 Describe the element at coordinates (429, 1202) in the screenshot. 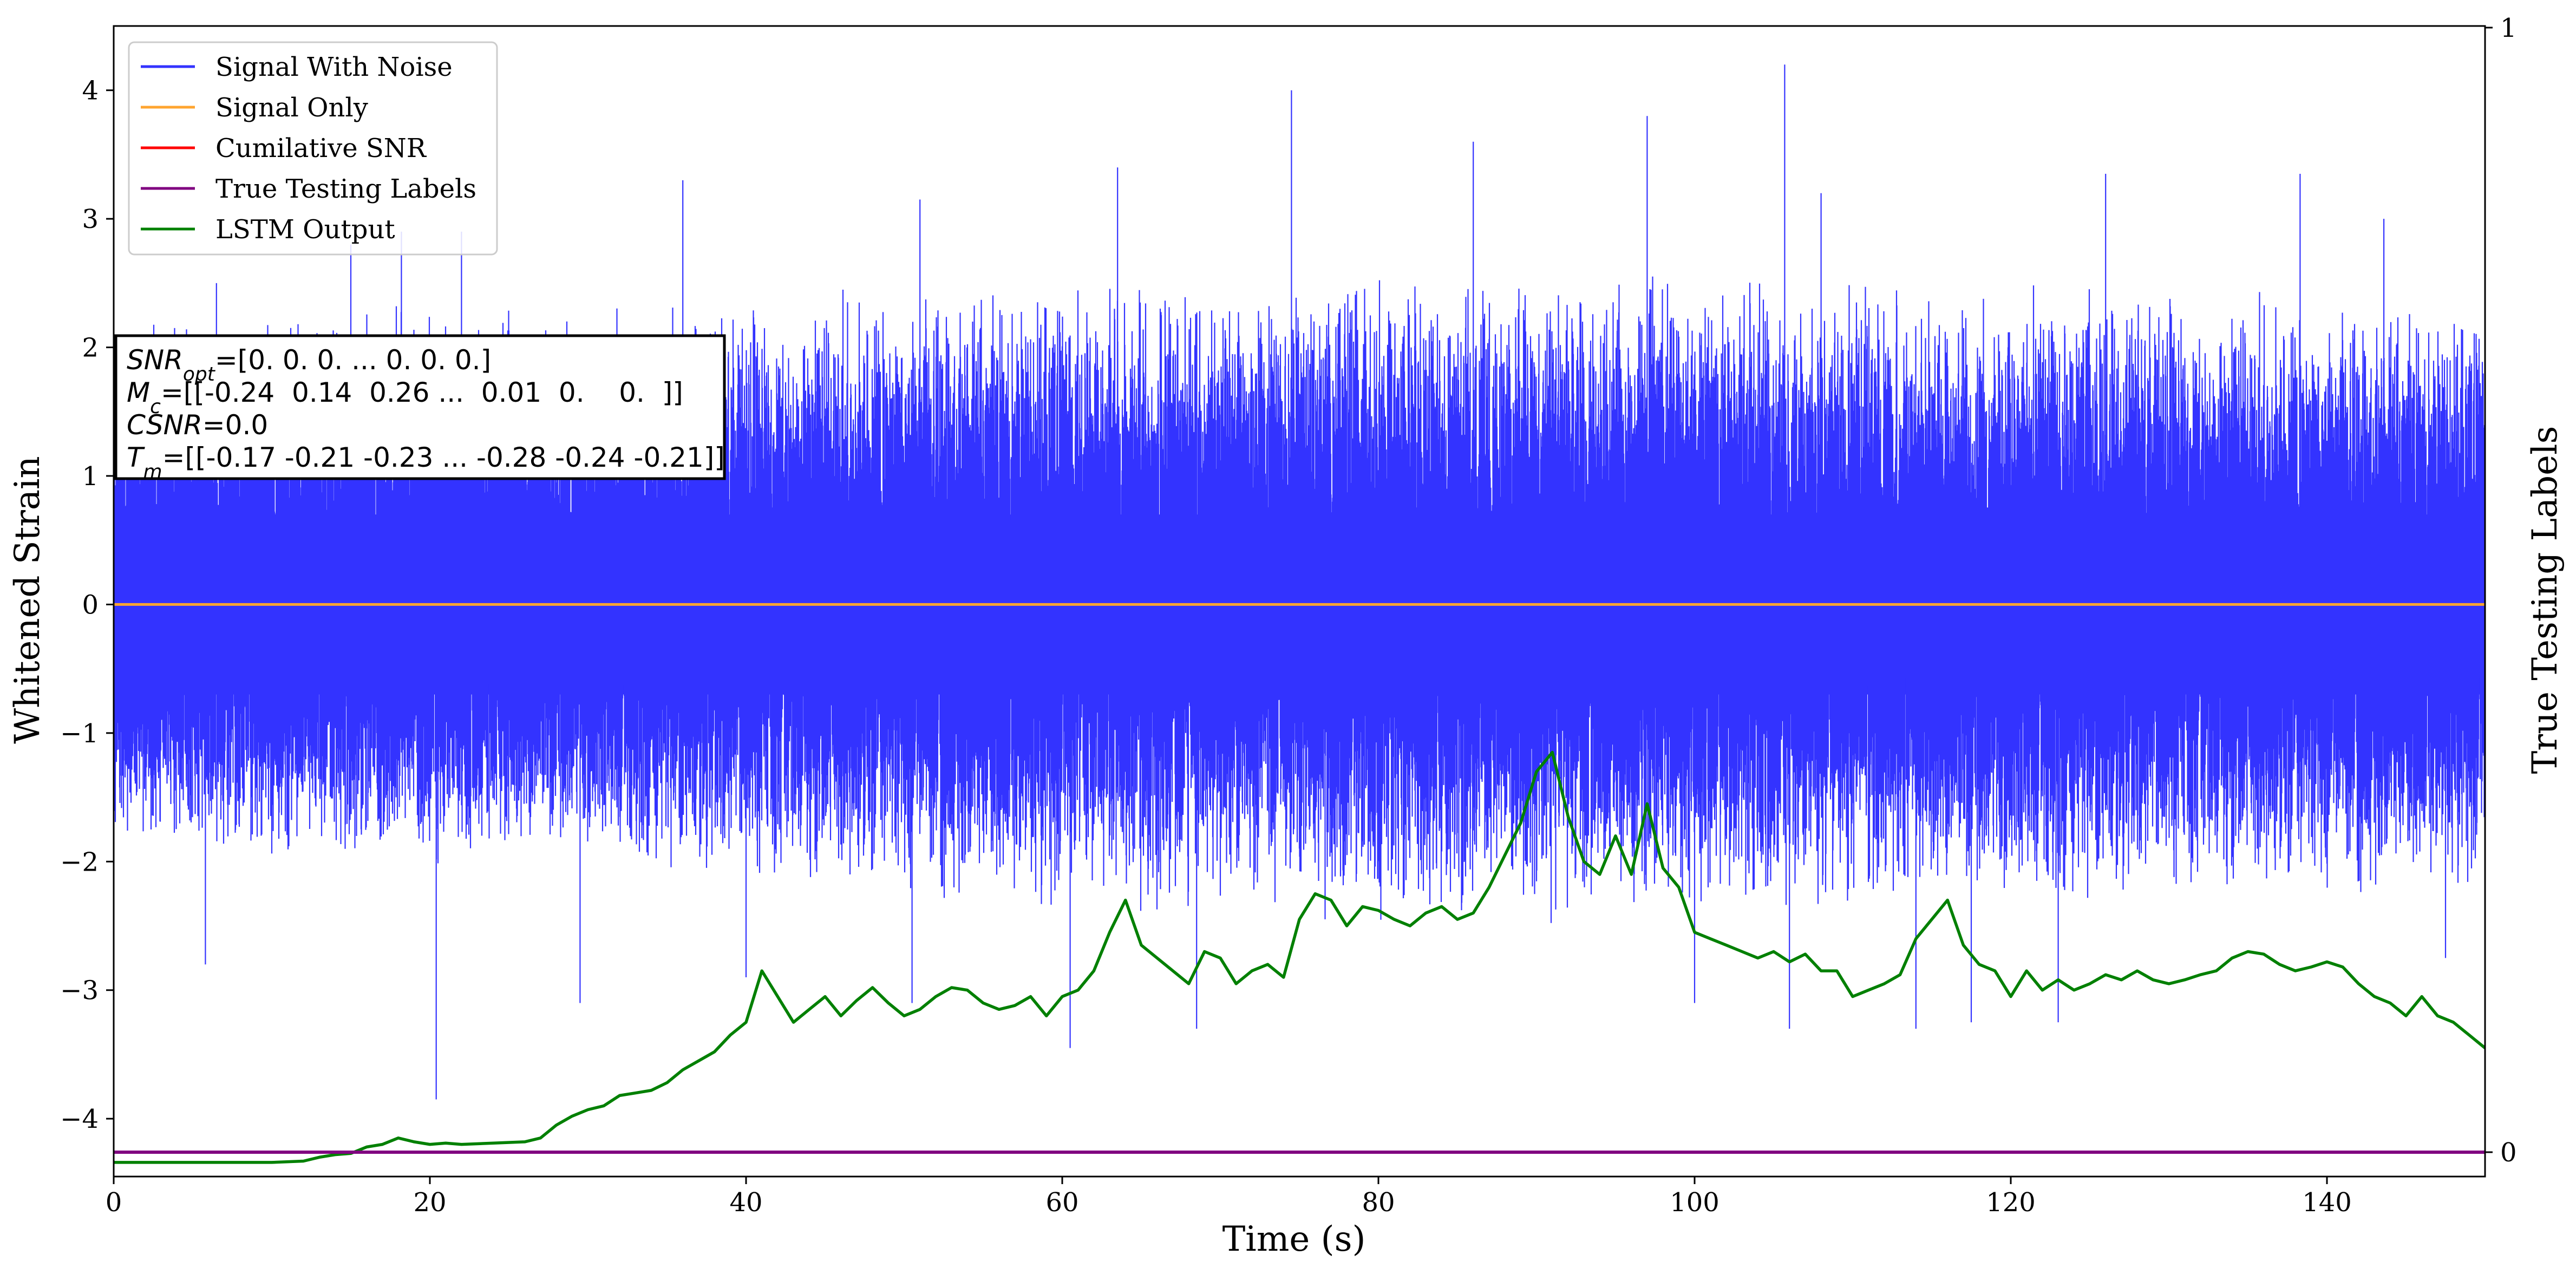

I see `x-tick-label: 20` at that location.